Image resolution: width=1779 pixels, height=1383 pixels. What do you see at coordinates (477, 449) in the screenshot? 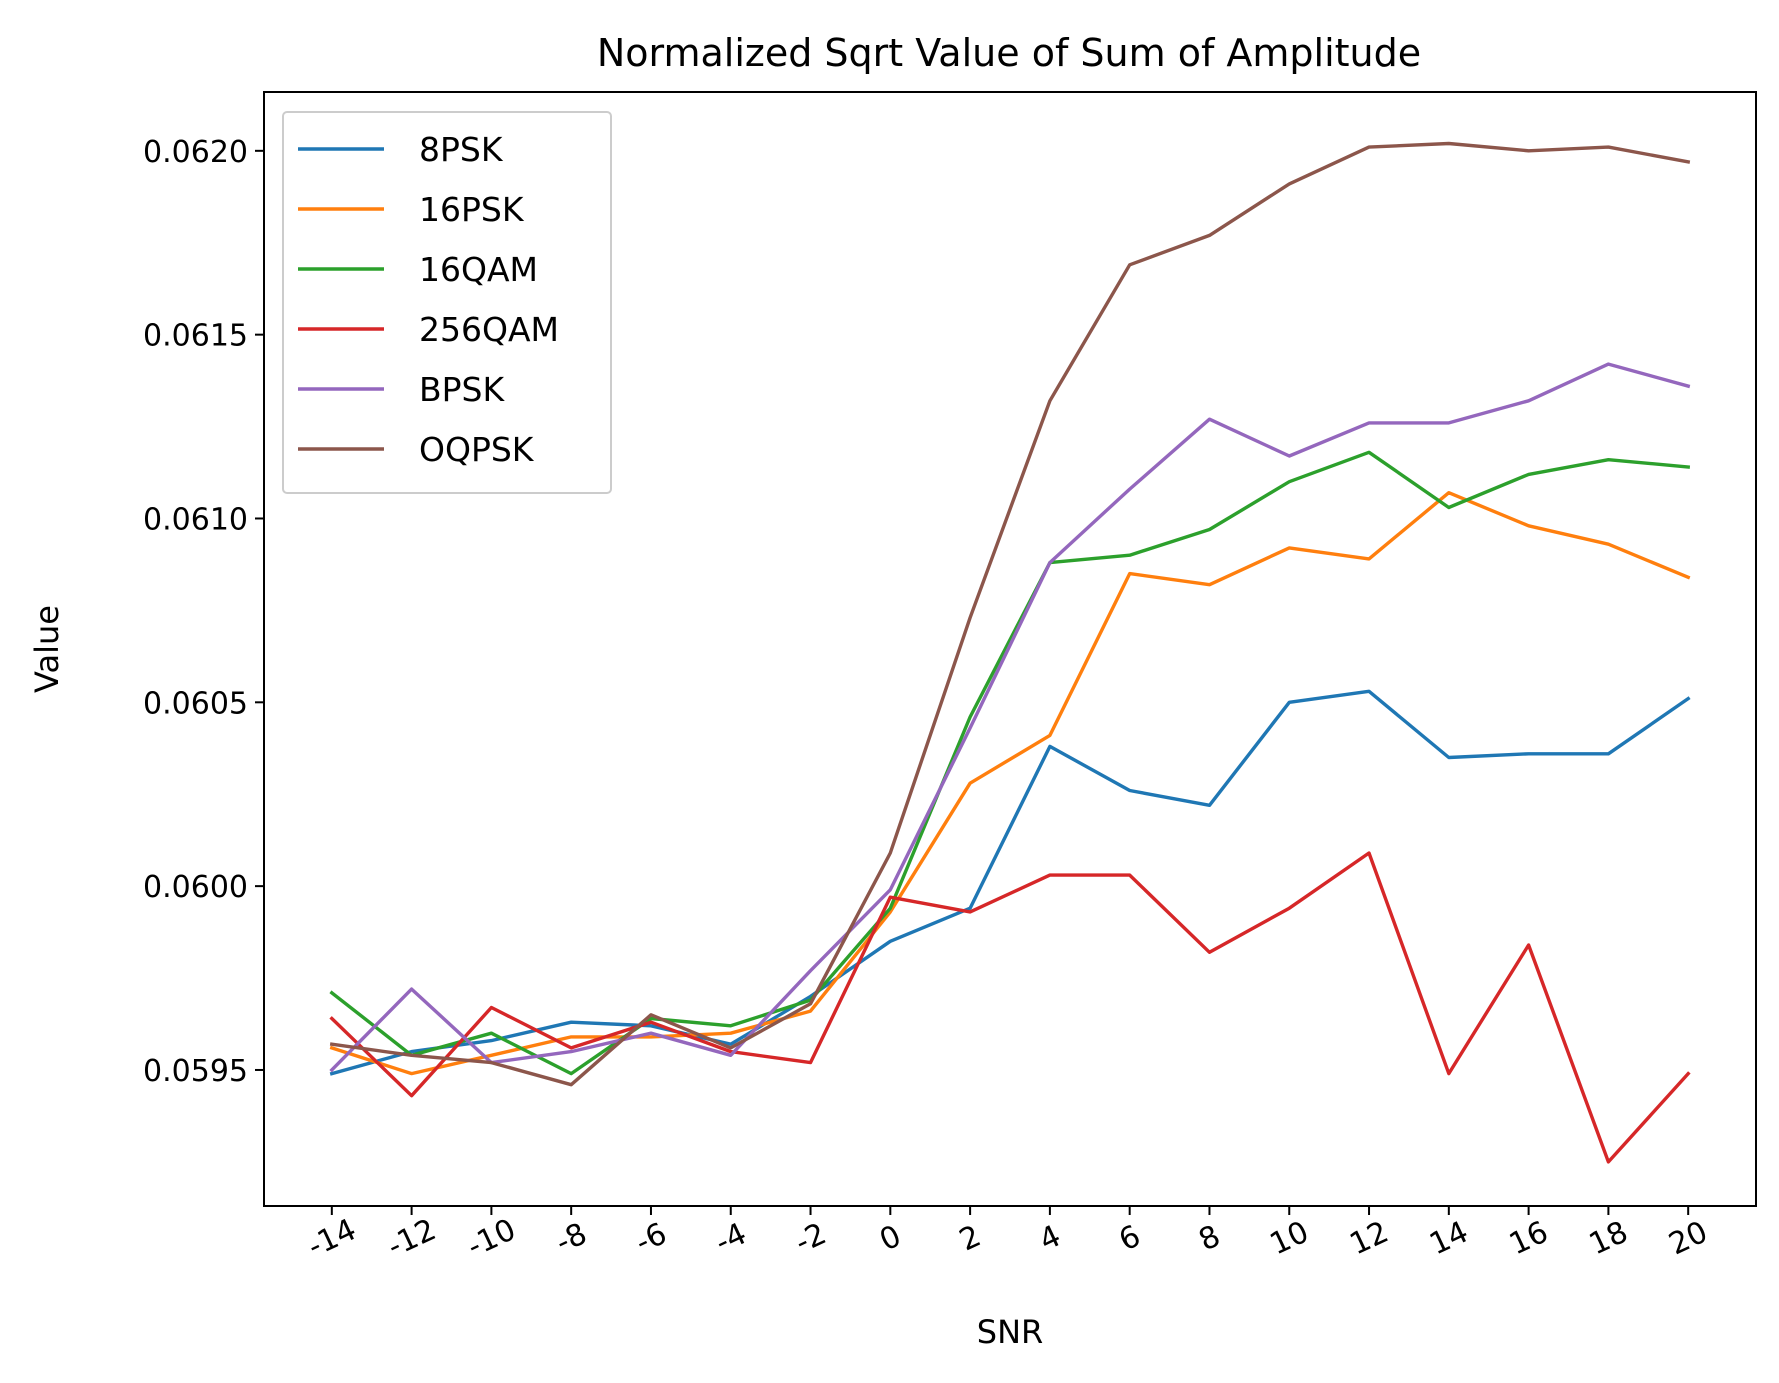
I see `legend-label-oqpsk: OQPSK` at bounding box center [477, 449].